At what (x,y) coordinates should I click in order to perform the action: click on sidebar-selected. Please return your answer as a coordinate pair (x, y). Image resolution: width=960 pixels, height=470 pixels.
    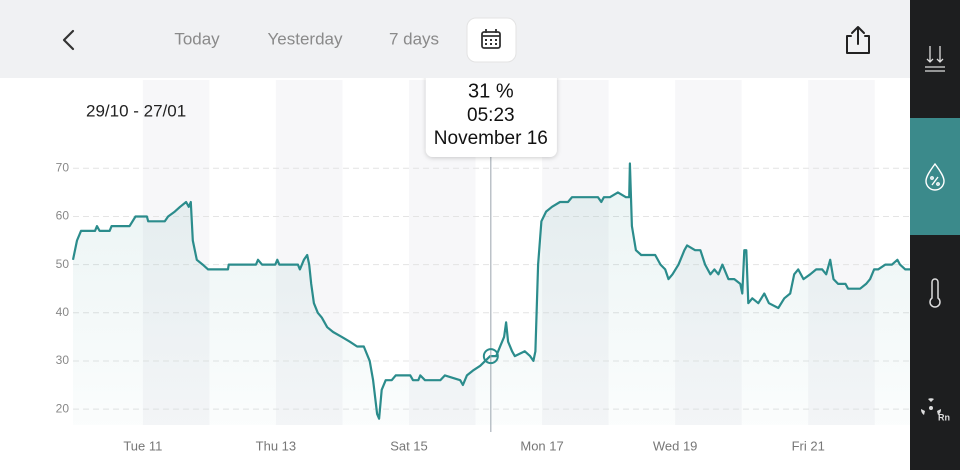
    Looking at the image, I should click on (935, 176).